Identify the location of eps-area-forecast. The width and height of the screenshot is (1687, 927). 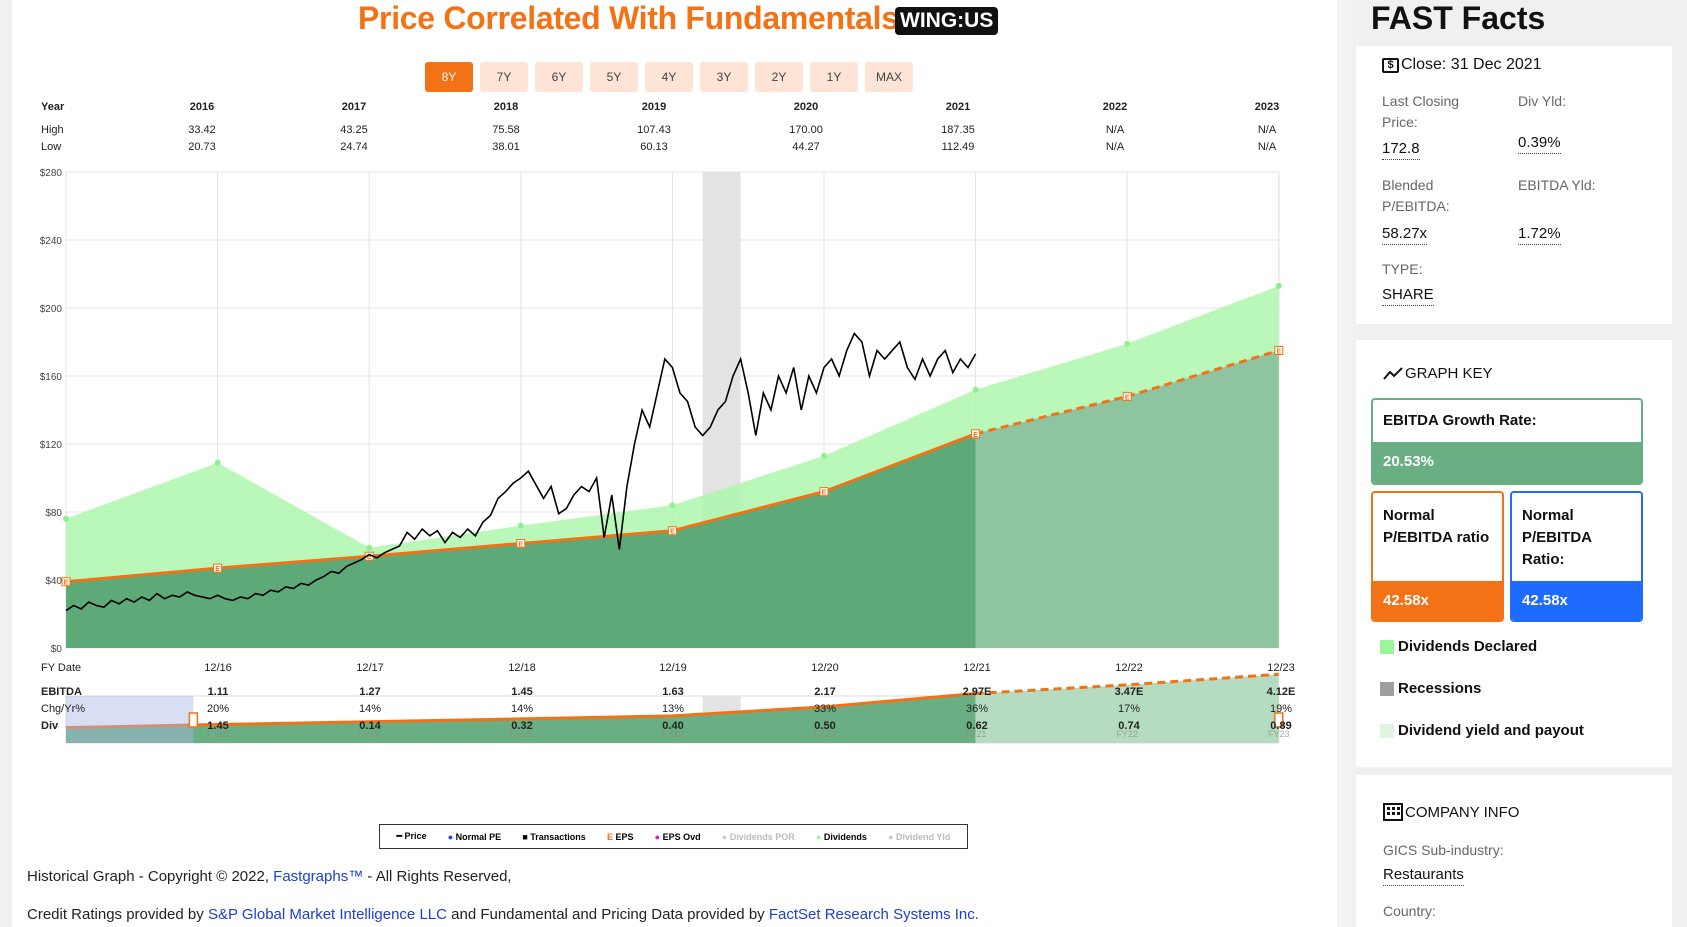
(1127, 499).